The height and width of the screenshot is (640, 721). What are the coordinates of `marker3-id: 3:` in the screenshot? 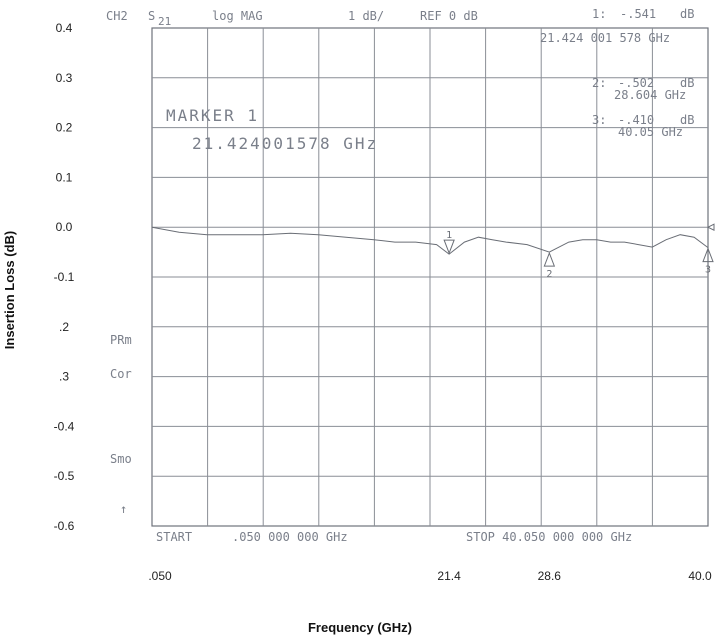 It's located at (599, 120).